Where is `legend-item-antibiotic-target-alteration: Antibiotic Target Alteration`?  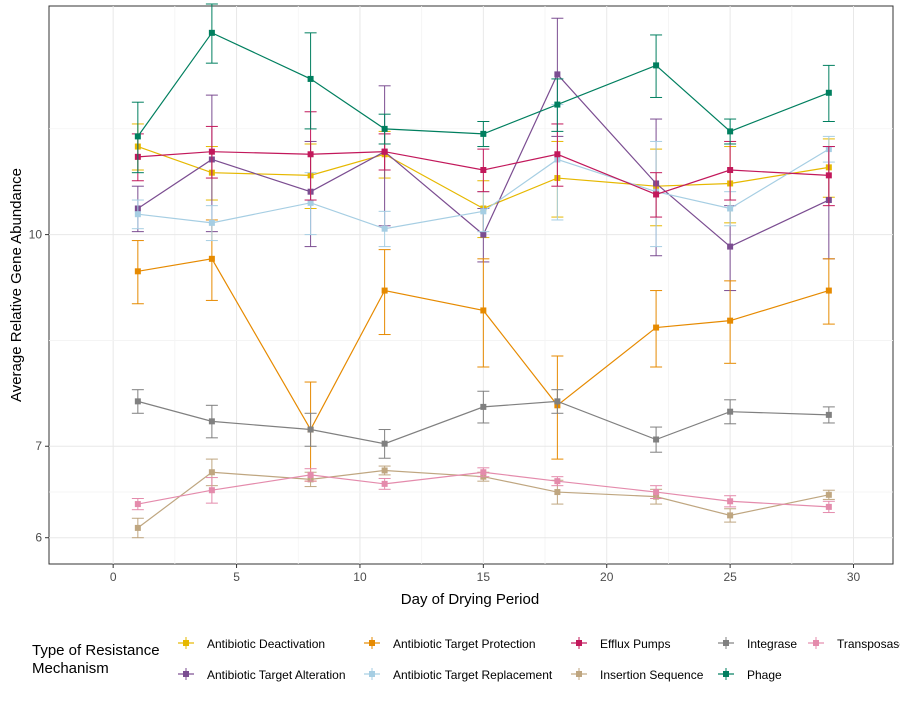 legend-item-antibiotic-target-alteration: Antibiotic Target Alteration is located at coordinates (262, 675).